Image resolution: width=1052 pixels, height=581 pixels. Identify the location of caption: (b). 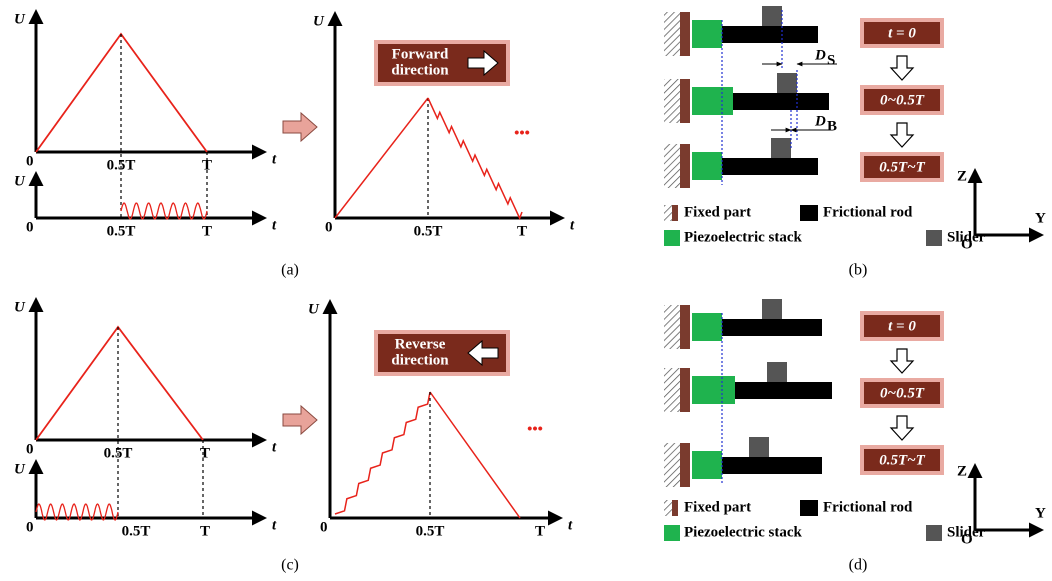
(858, 270).